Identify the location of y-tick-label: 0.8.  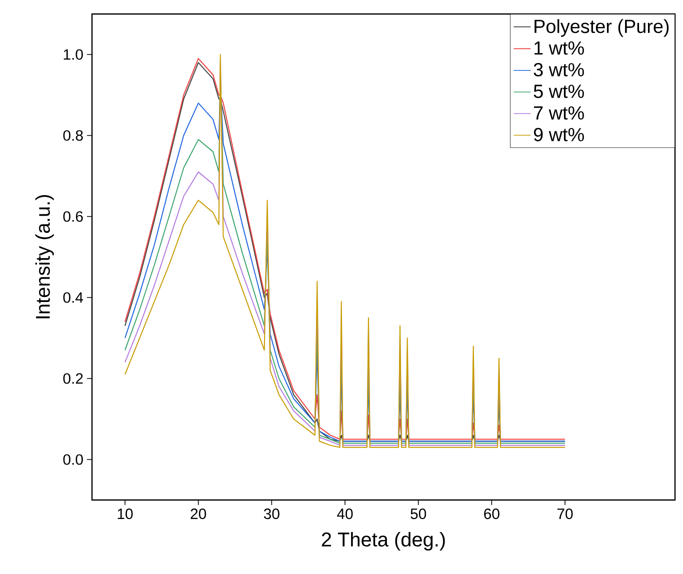
(73, 135).